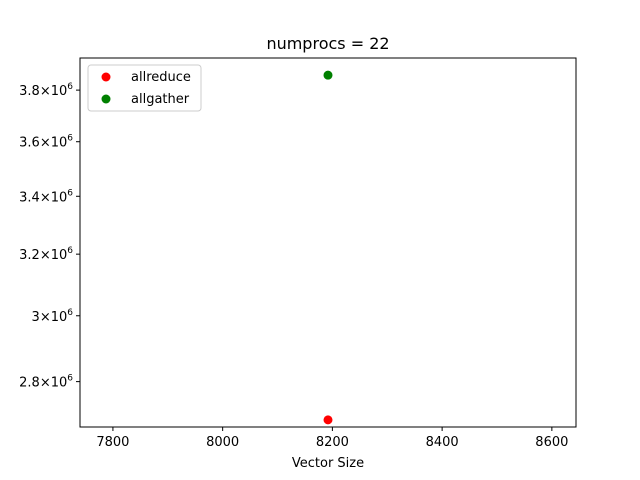 Image resolution: width=640 pixels, height=480 pixels. Describe the element at coordinates (161, 77) in the screenshot. I see `legend-label-allreduce: allreduce` at that location.